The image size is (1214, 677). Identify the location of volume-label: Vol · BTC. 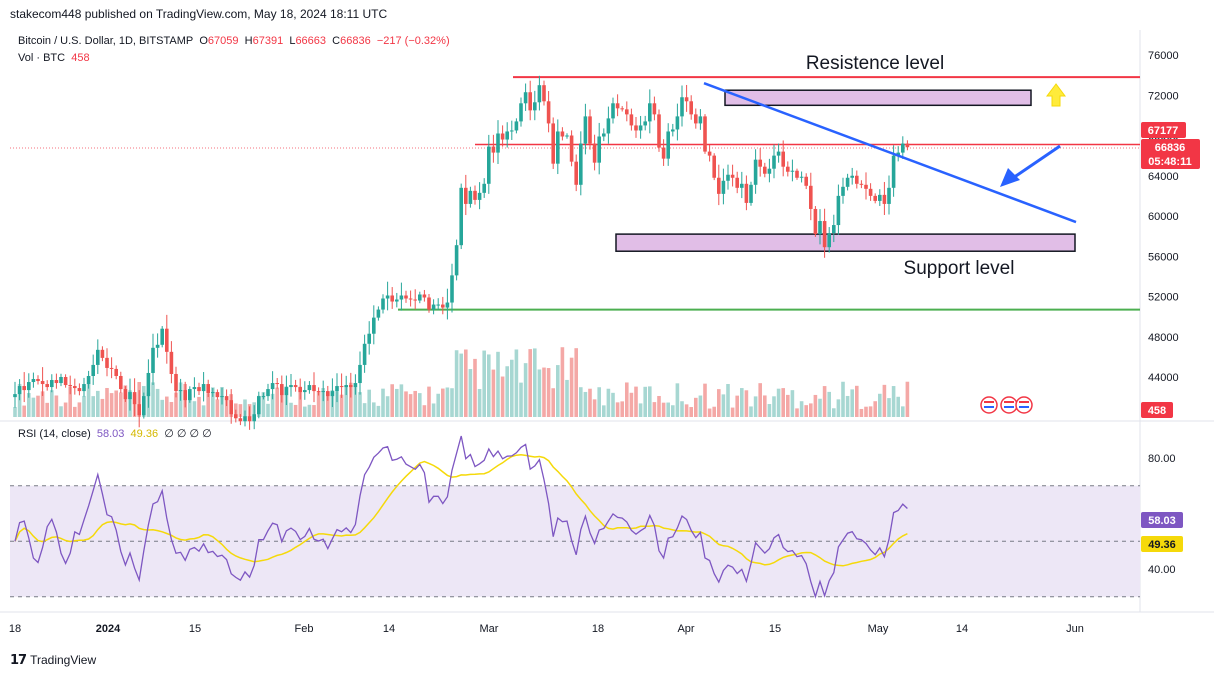
(42, 58).